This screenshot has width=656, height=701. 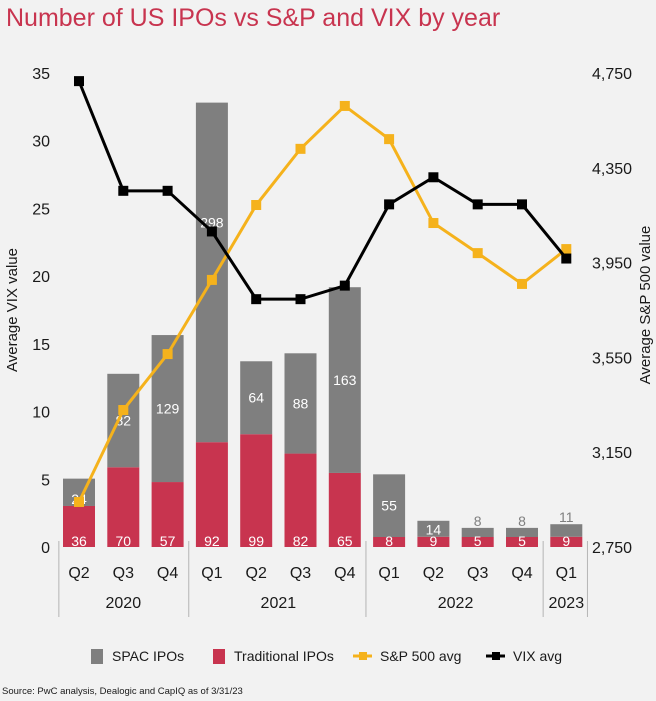 I want to click on y-tick-right: 3,550, so click(x=612, y=358).